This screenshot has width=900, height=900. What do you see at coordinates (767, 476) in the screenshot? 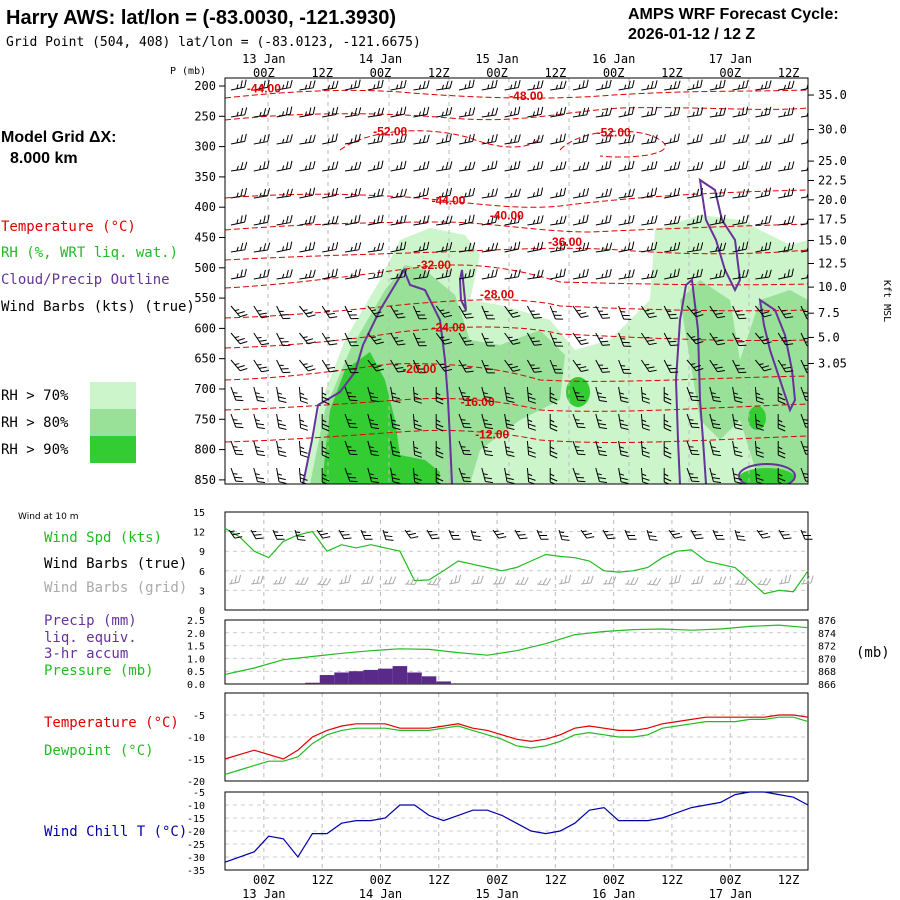
I see `rh-region-90-core` at bounding box center [767, 476].